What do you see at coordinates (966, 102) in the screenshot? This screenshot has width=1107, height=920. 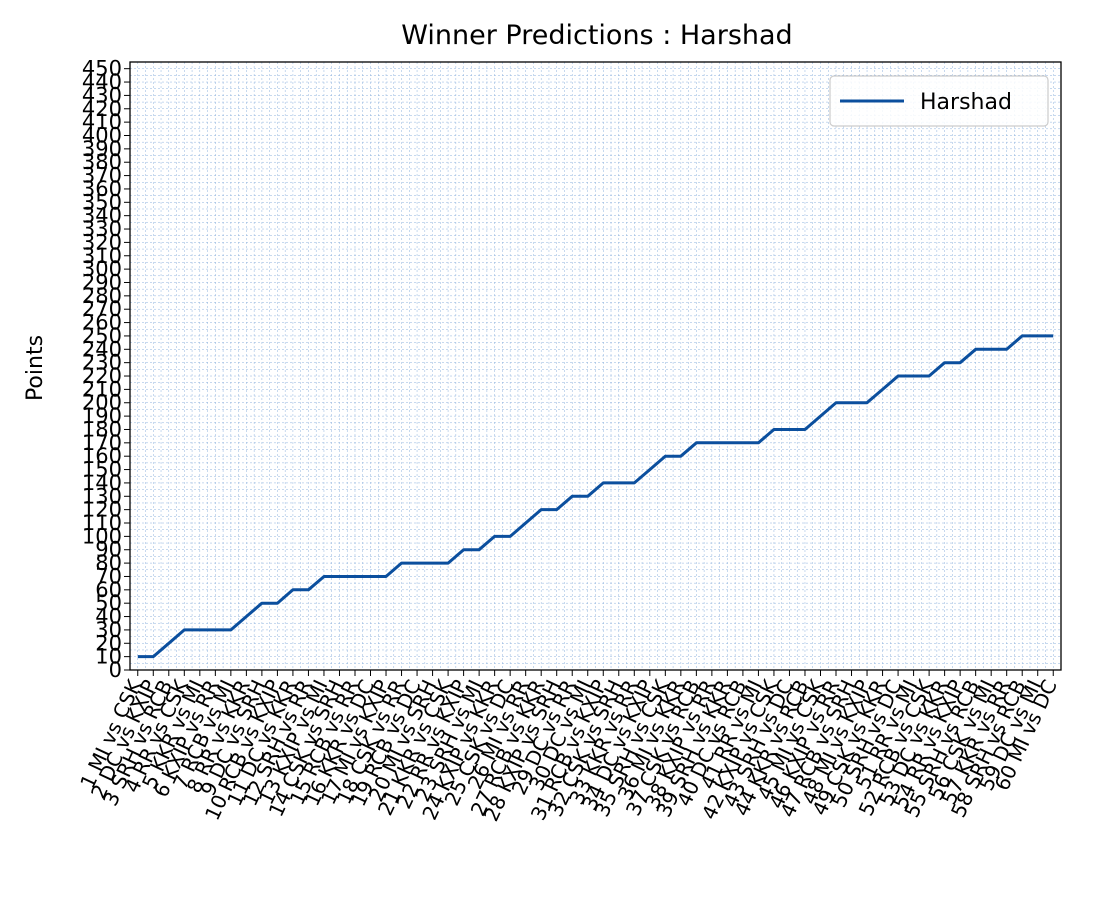 I see `legend-label-harshad: Harshad` at bounding box center [966, 102].